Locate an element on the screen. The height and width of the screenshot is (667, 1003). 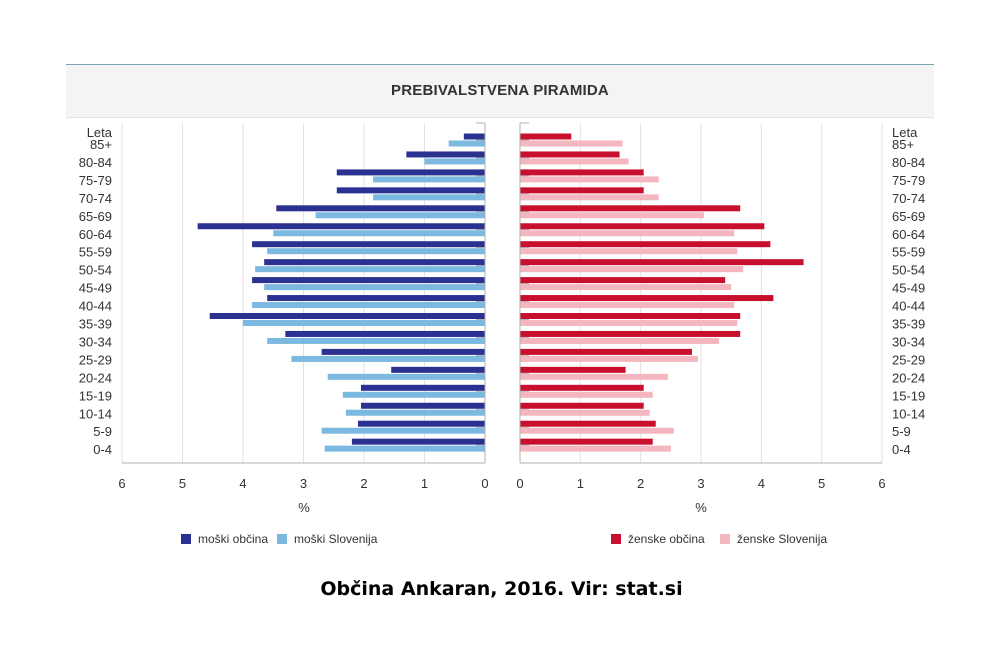
age-label-left: 65-69 is located at coordinates (95, 216).